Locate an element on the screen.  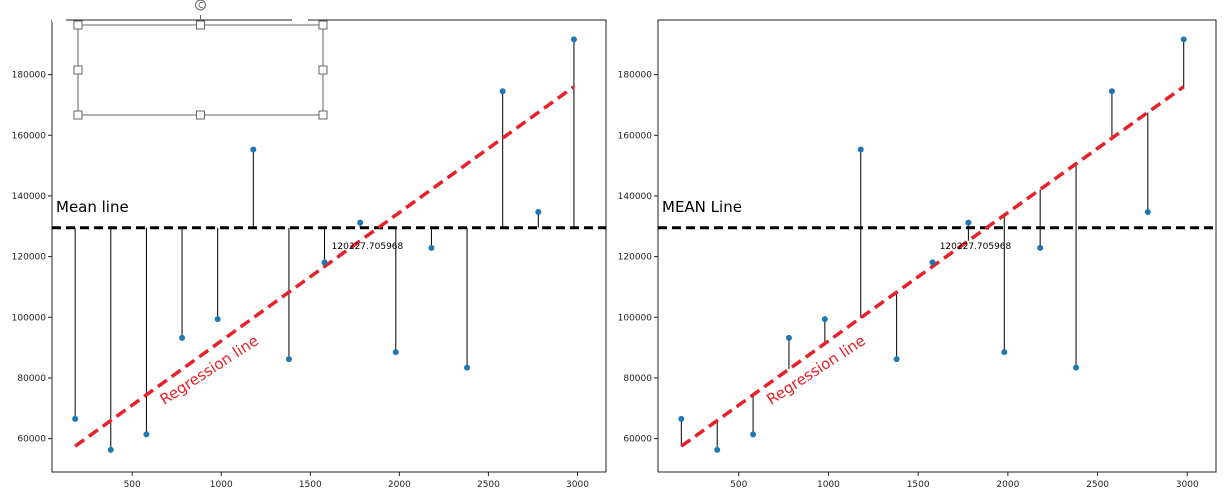
rotate-arrow-icon is located at coordinates (201, 5).